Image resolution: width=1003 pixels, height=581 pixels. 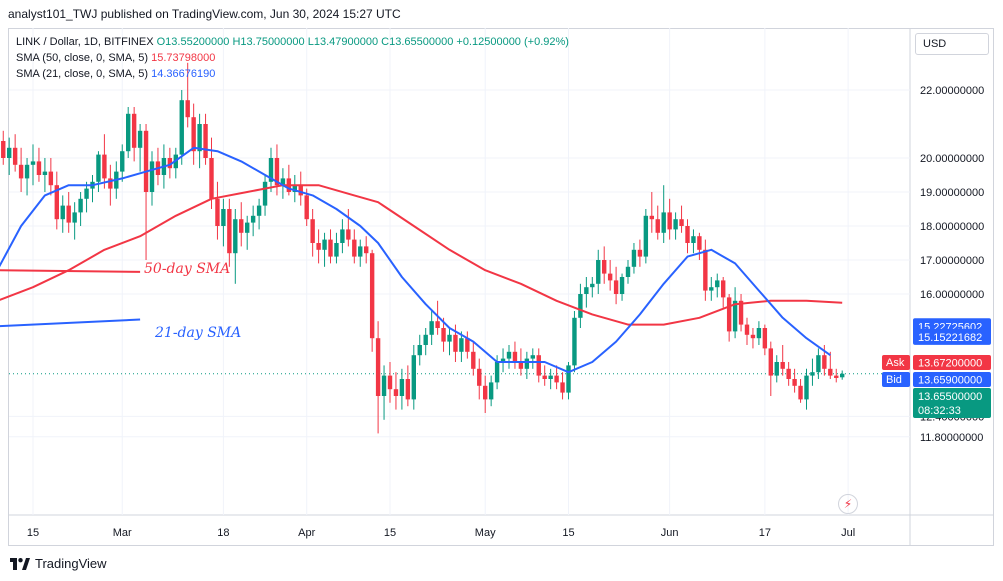 I want to click on legend-sma21-row: SMA (21, close, 0, SMA, 5) 14.36676190, so click(x=292, y=74).